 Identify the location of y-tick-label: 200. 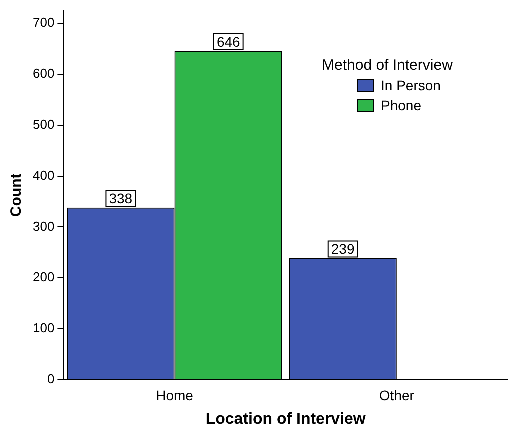
(43, 277).